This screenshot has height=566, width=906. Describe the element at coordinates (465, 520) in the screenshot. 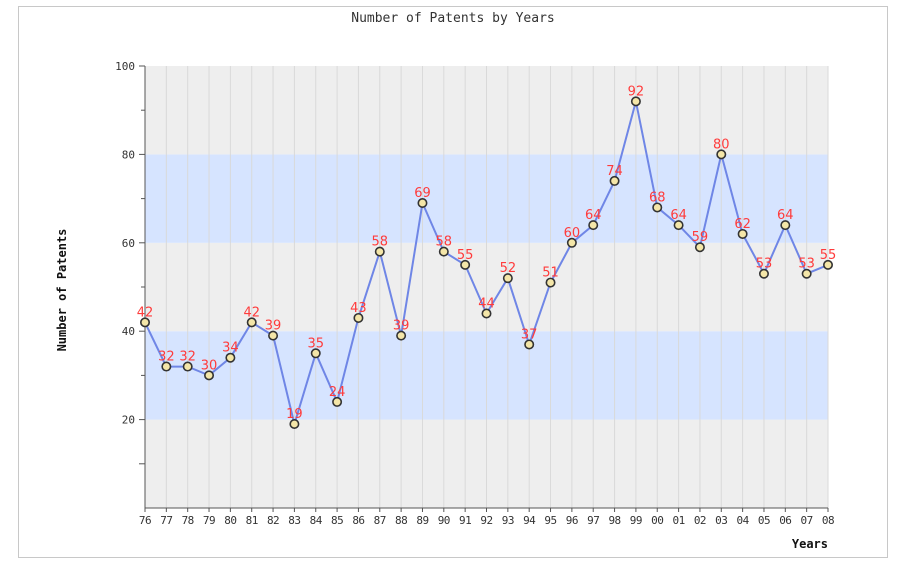

I see `x-tick-label: 91` at that location.